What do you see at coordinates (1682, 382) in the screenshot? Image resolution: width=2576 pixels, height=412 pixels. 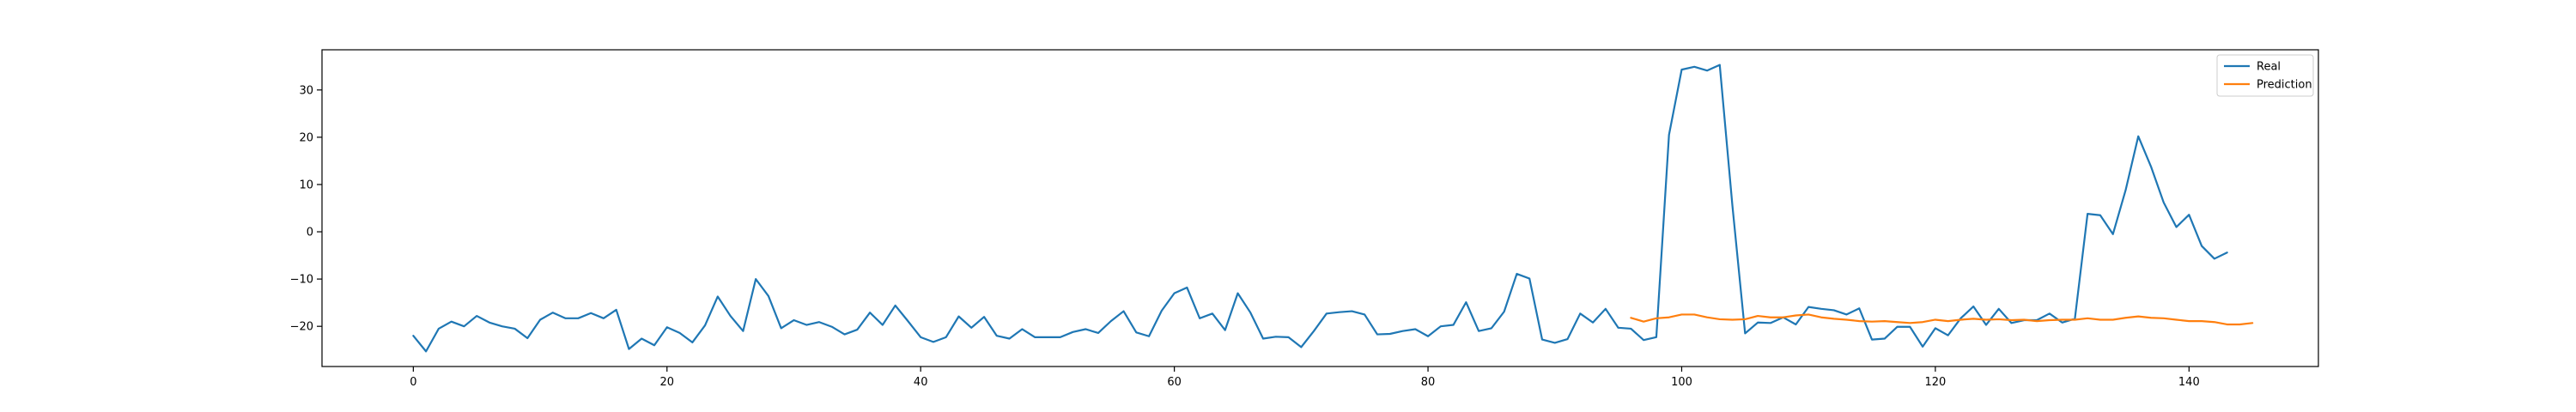 I see `x-tick-label: 100` at bounding box center [1682, 382].